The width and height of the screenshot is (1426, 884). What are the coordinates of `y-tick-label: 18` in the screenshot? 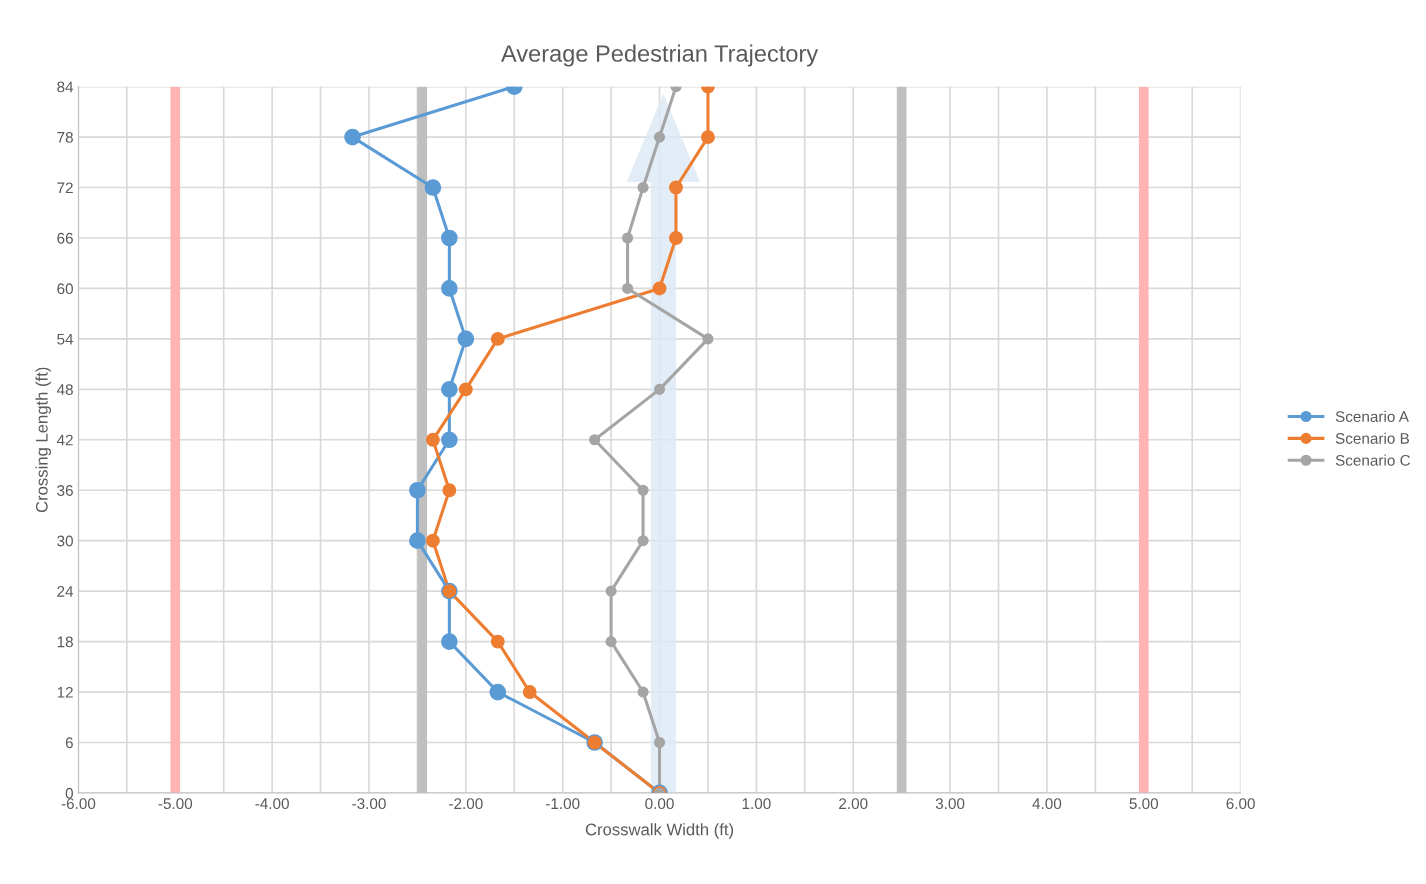 It's located at (65, 642).